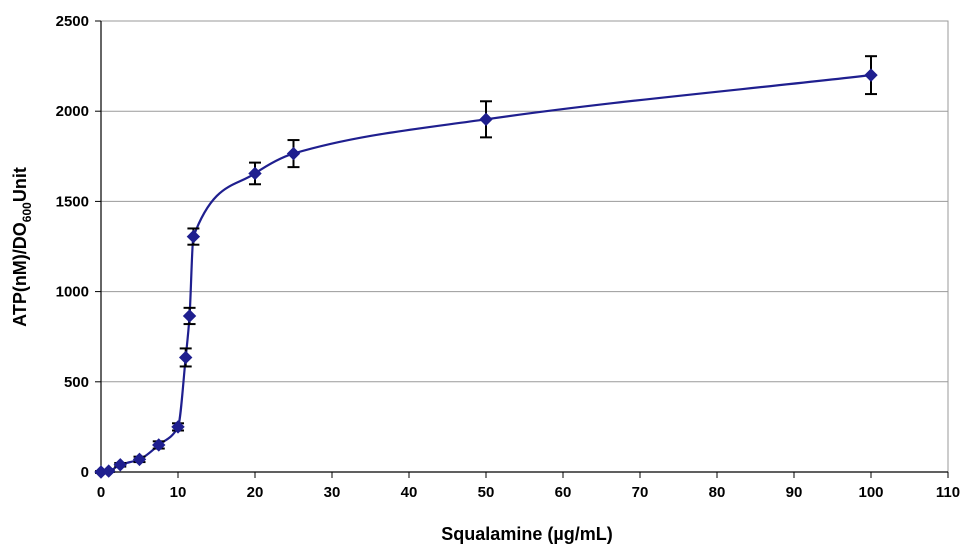 Image resolution: width=966 pixels, height=549 pixels. Describe the element at coordinates (178, 492) in the screenshot. I see `x-tick-label: 10` at that location.